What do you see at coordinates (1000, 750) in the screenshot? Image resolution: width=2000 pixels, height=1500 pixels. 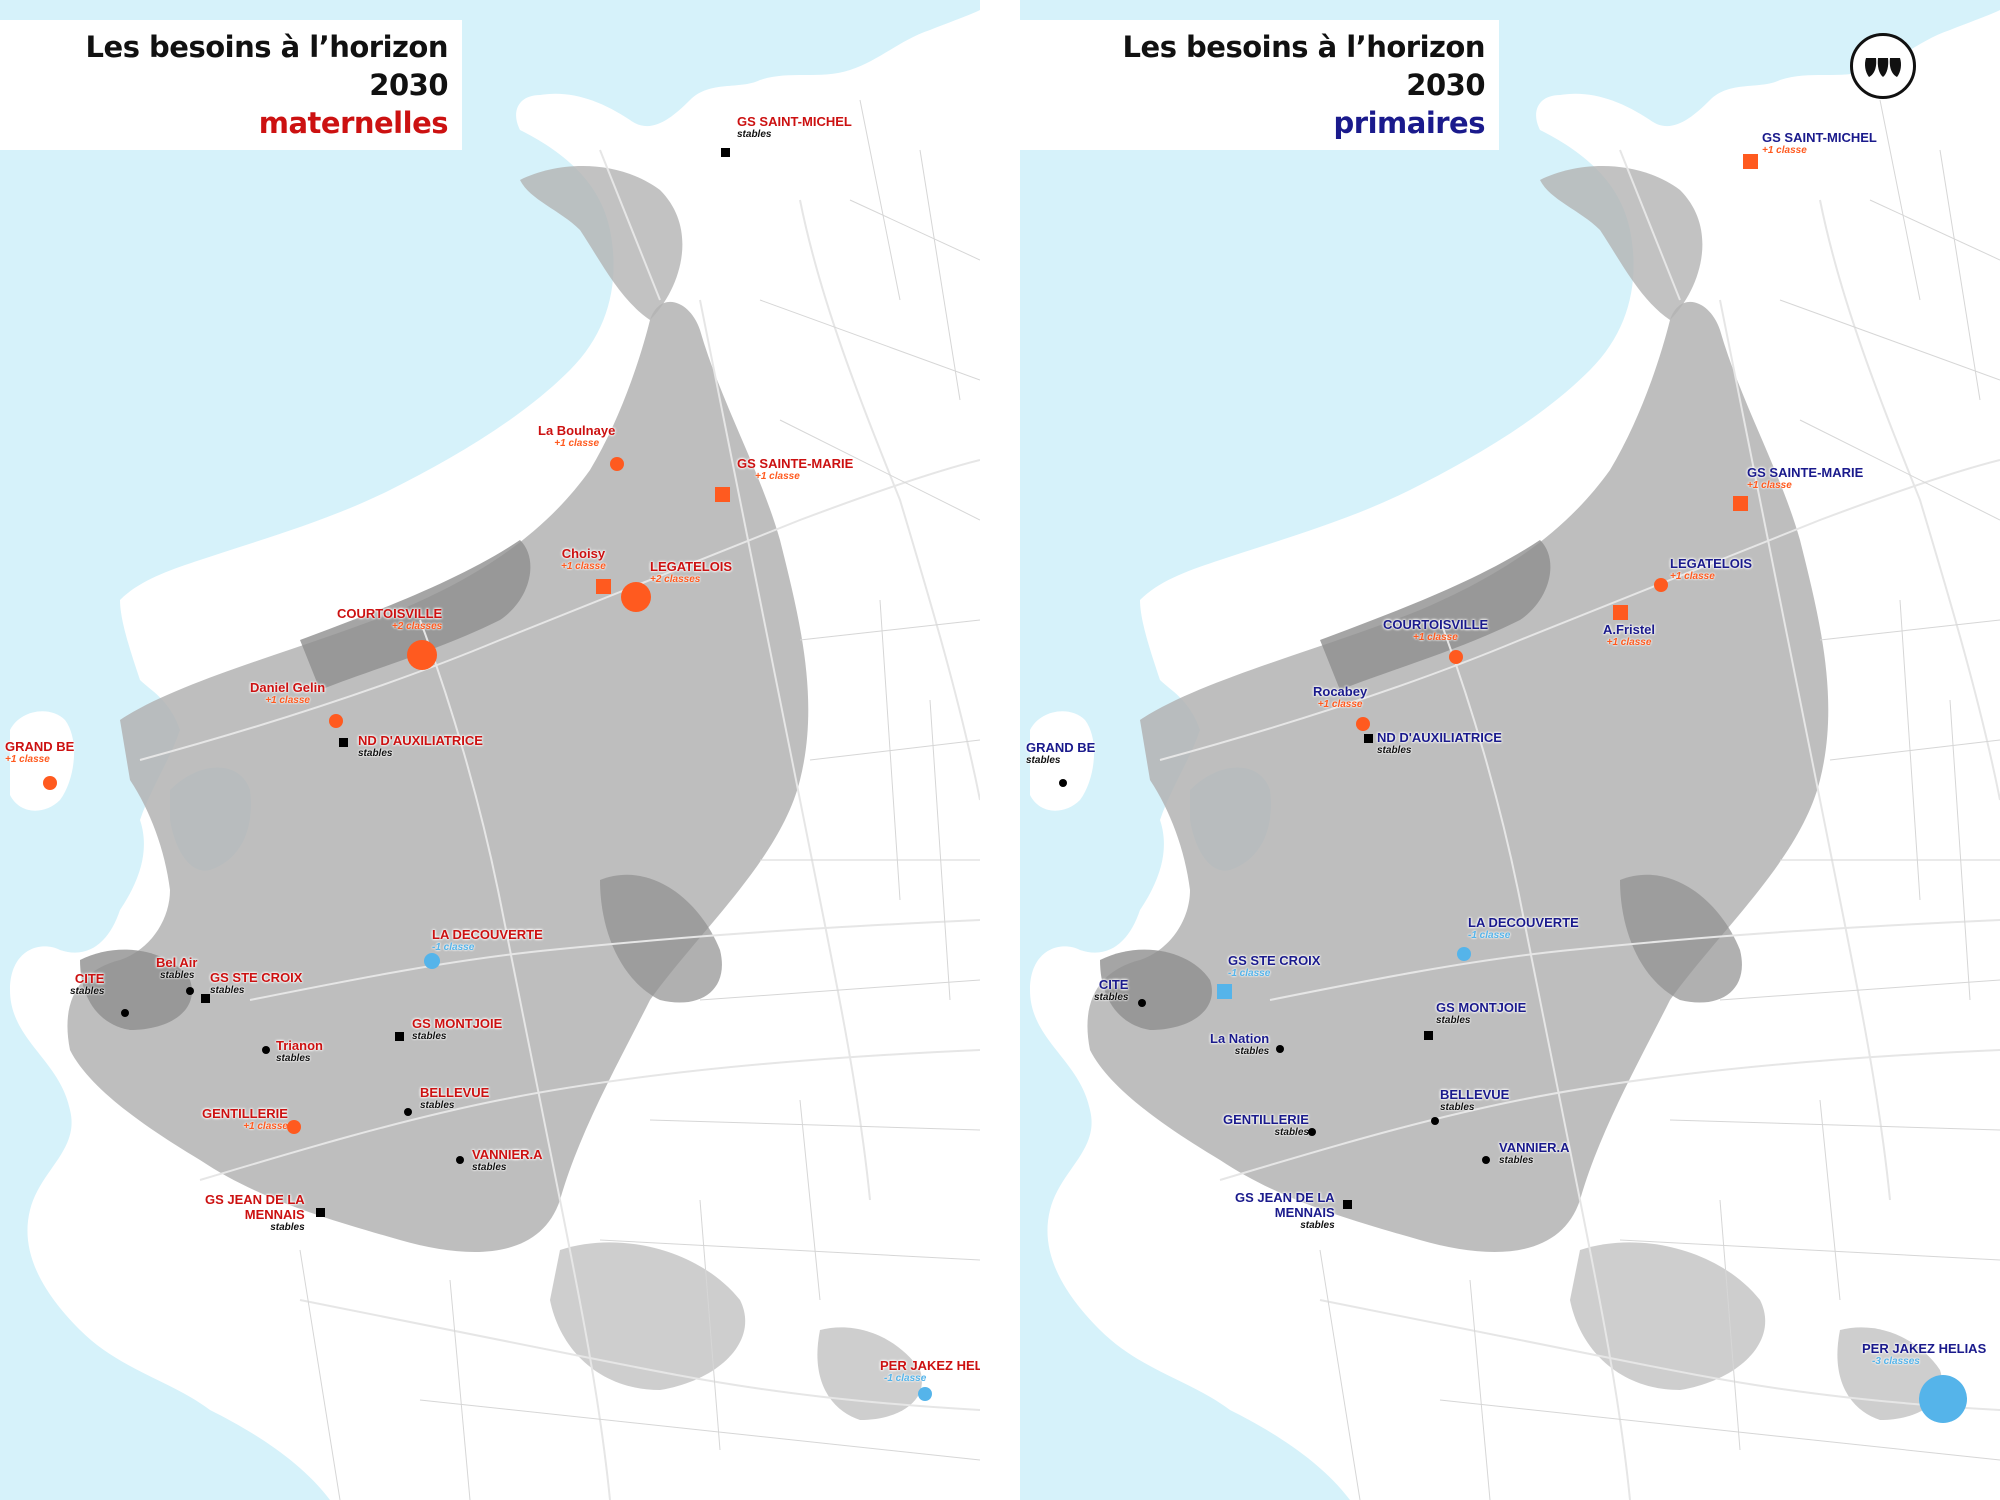 I see `panel-gap` at bounding box center [1000, 750].